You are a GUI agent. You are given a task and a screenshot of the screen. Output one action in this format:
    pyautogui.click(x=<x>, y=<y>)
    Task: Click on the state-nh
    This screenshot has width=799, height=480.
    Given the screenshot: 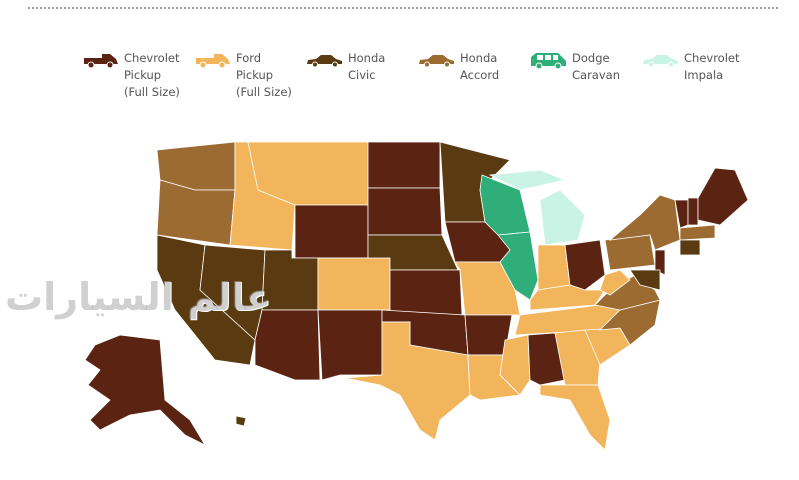 What is the action you would take?
    pyautogui.click(x=693, y=211)
    